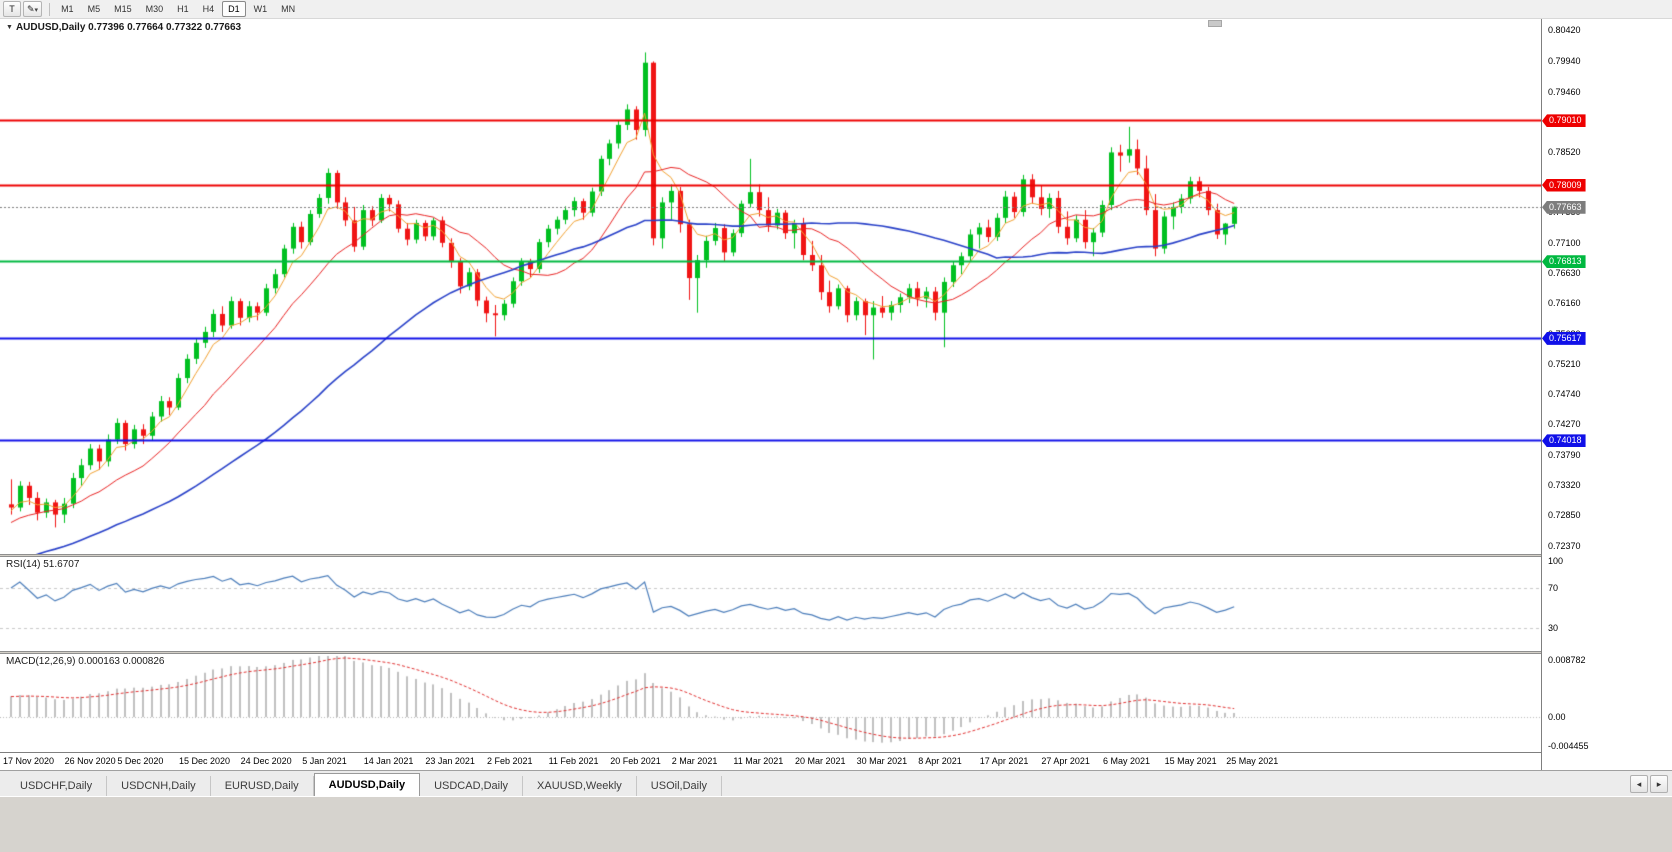 The height and width of the screenshot is (852, 1672). I want to click on chart-tab-usdchf: USDCHF,Daily, so click(57, 786).